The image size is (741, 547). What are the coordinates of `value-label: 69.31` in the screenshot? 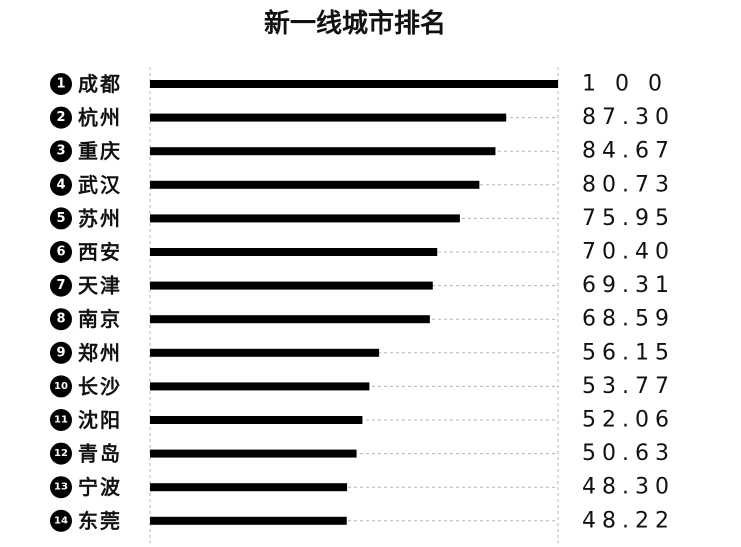 It's located at (628, 285).